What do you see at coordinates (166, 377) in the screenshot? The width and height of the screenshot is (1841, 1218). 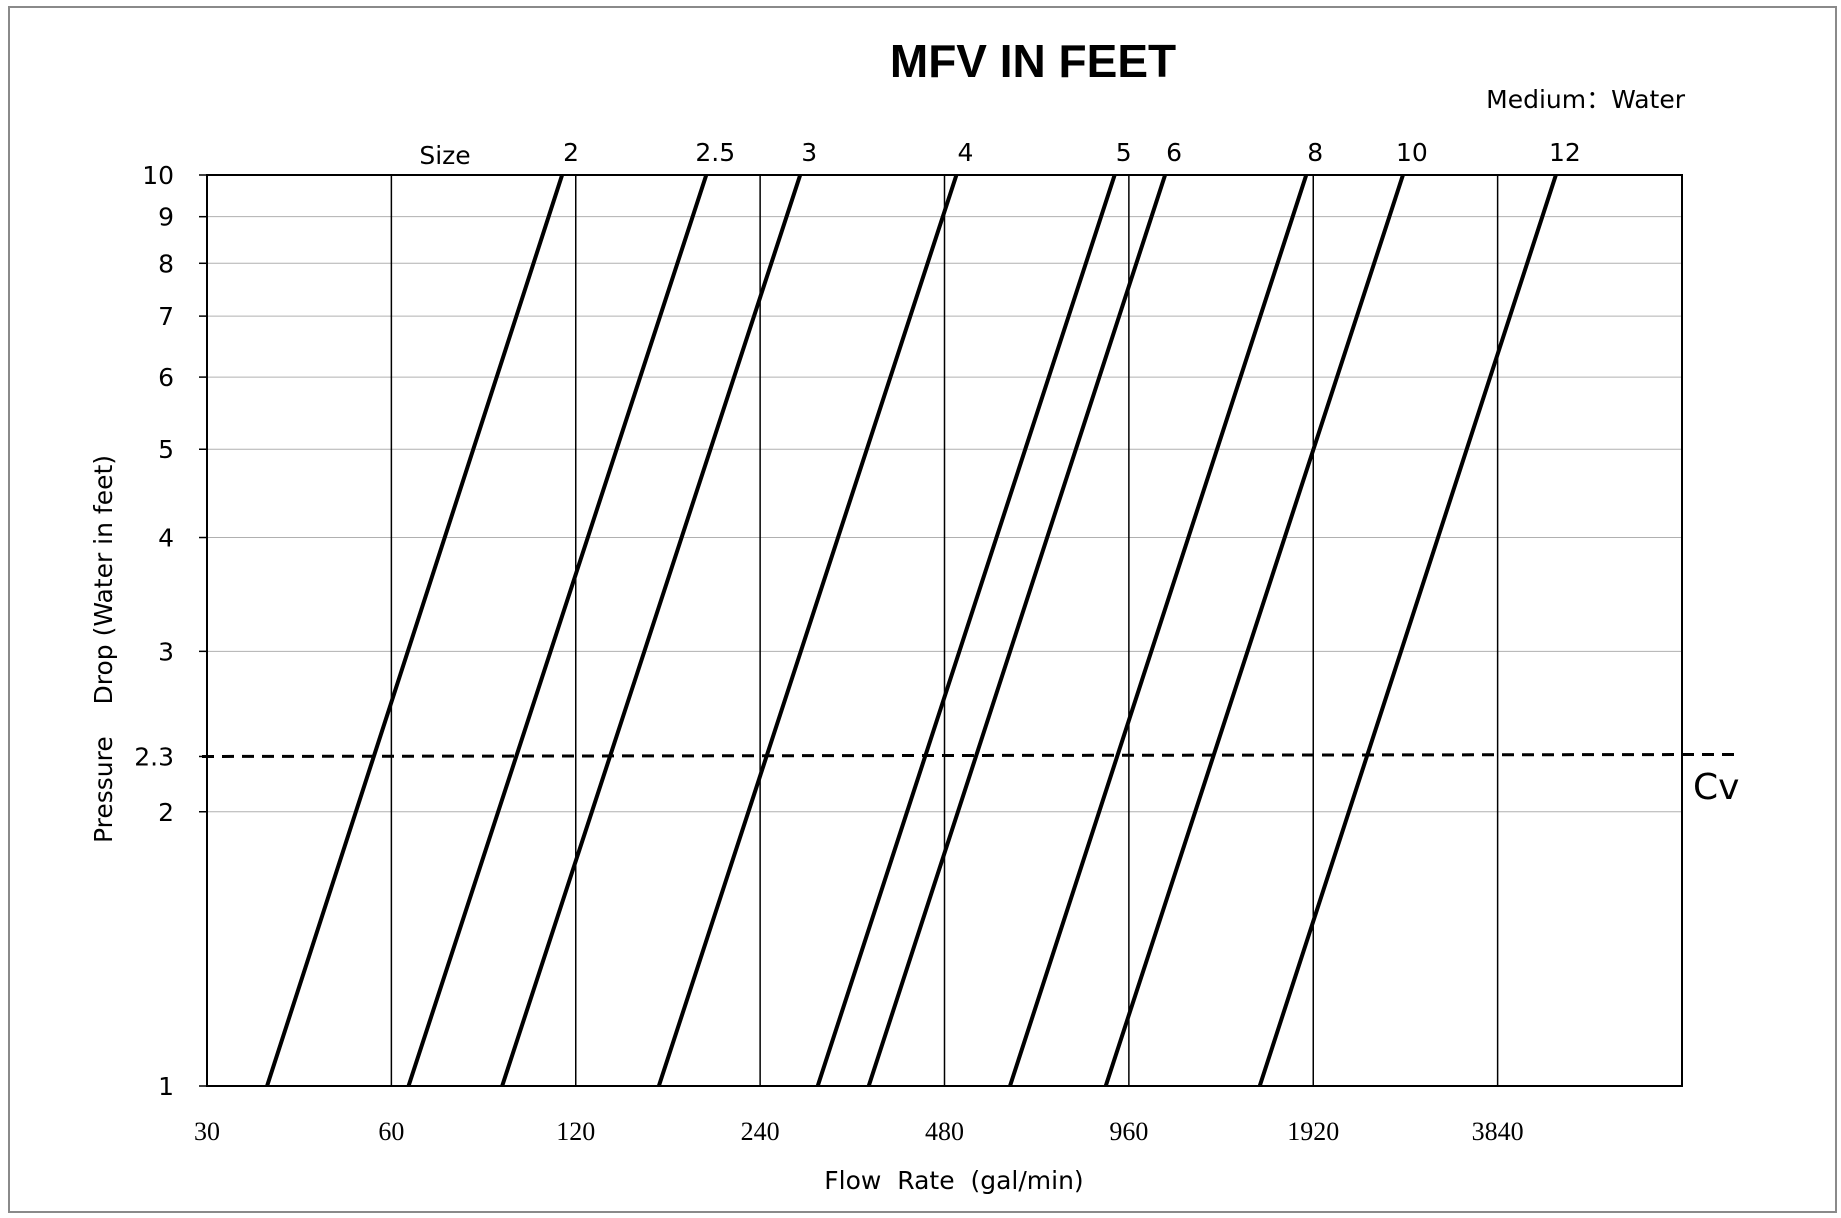 I see `y-tick-label: 6` at bounding box center [166, 377].